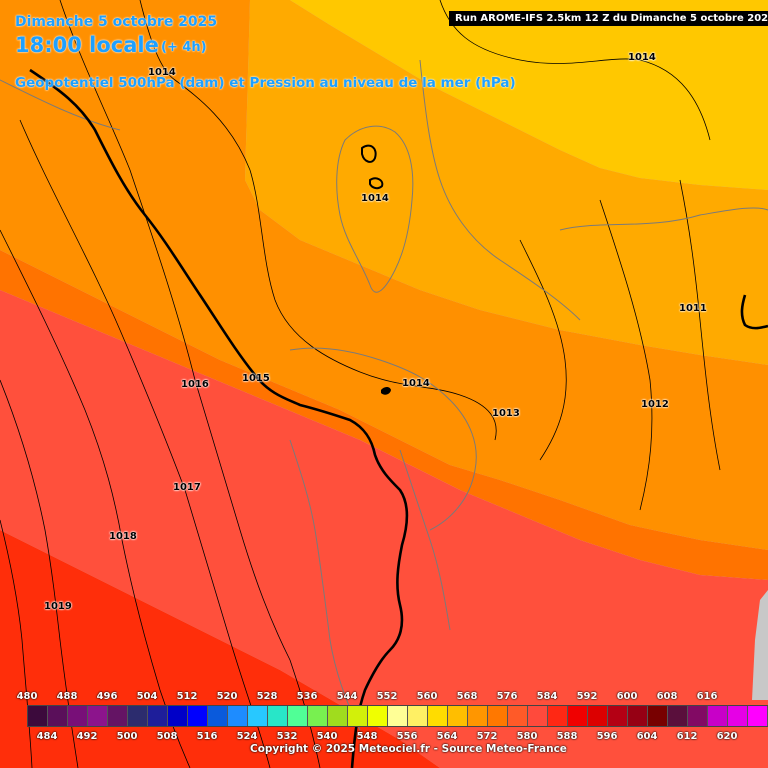  I want to click on isobar-label: 1019, so click(58, 606).